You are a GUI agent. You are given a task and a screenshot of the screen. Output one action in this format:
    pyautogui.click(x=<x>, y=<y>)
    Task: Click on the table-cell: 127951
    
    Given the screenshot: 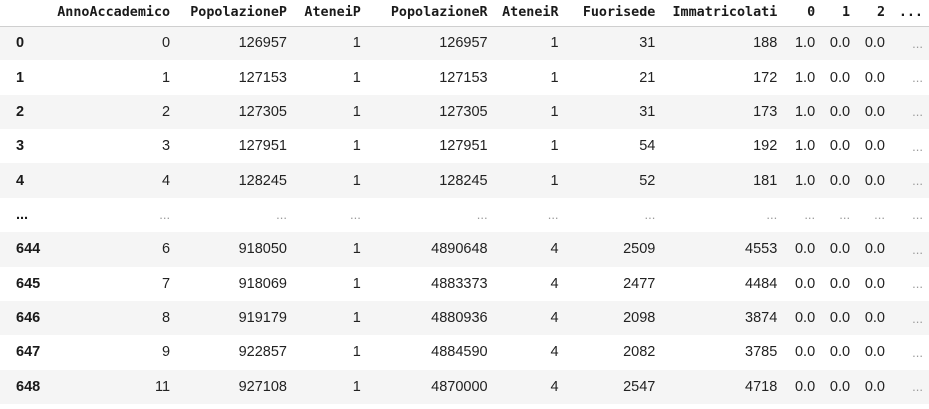 What is the action you would take?
    pyautogui.click(x=463, y=146)
    